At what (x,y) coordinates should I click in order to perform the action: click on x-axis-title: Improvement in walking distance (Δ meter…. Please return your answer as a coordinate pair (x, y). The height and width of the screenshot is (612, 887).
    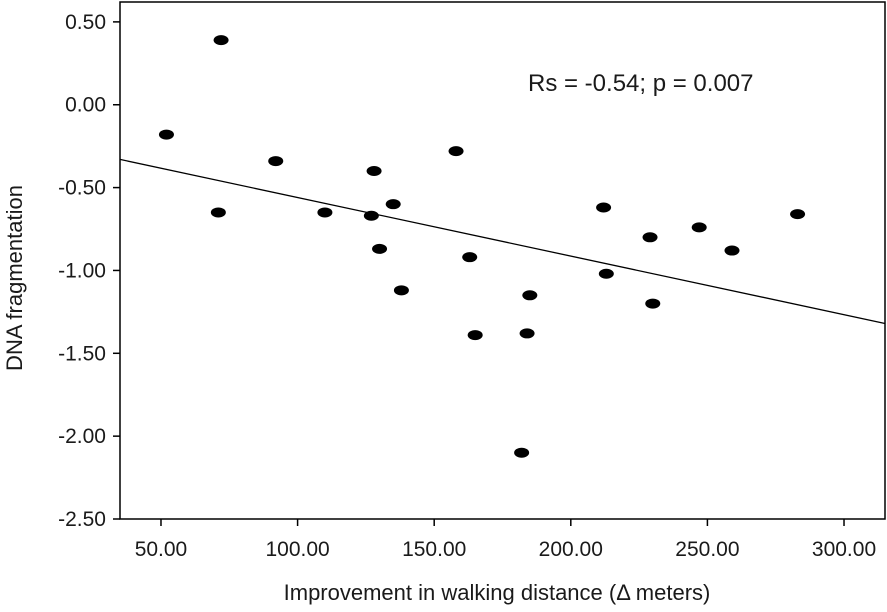
    Looking at the image, I should click on (497, 592).